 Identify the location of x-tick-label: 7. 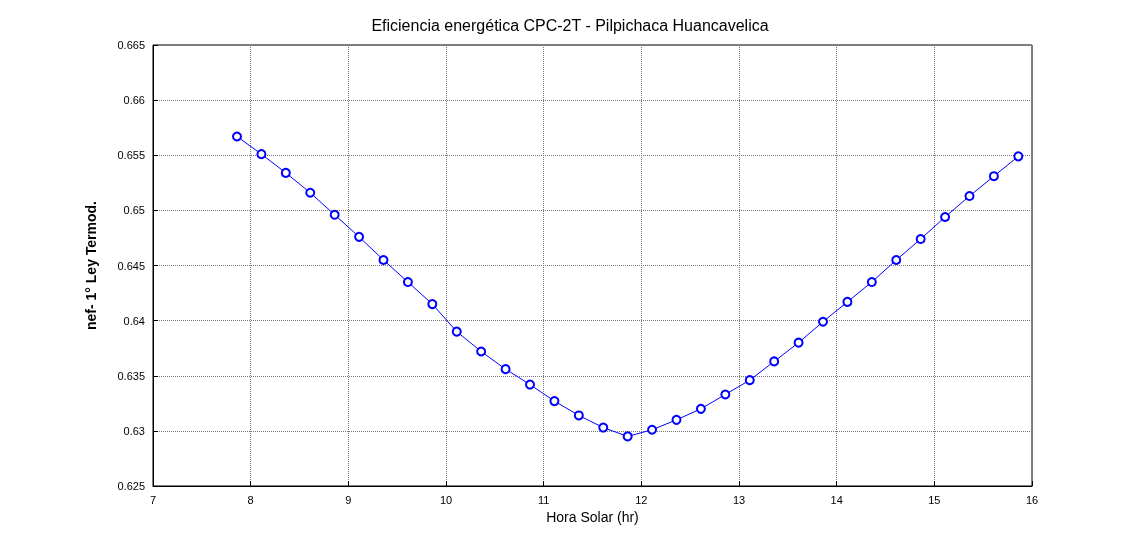
(153, 499).